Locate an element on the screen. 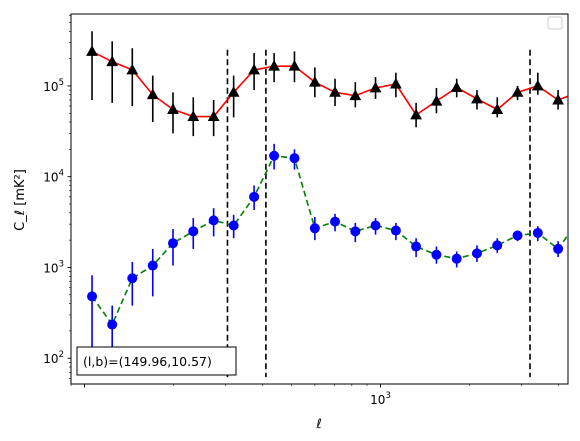  y-tick-label: 10² is located at coordinates (53, 358).